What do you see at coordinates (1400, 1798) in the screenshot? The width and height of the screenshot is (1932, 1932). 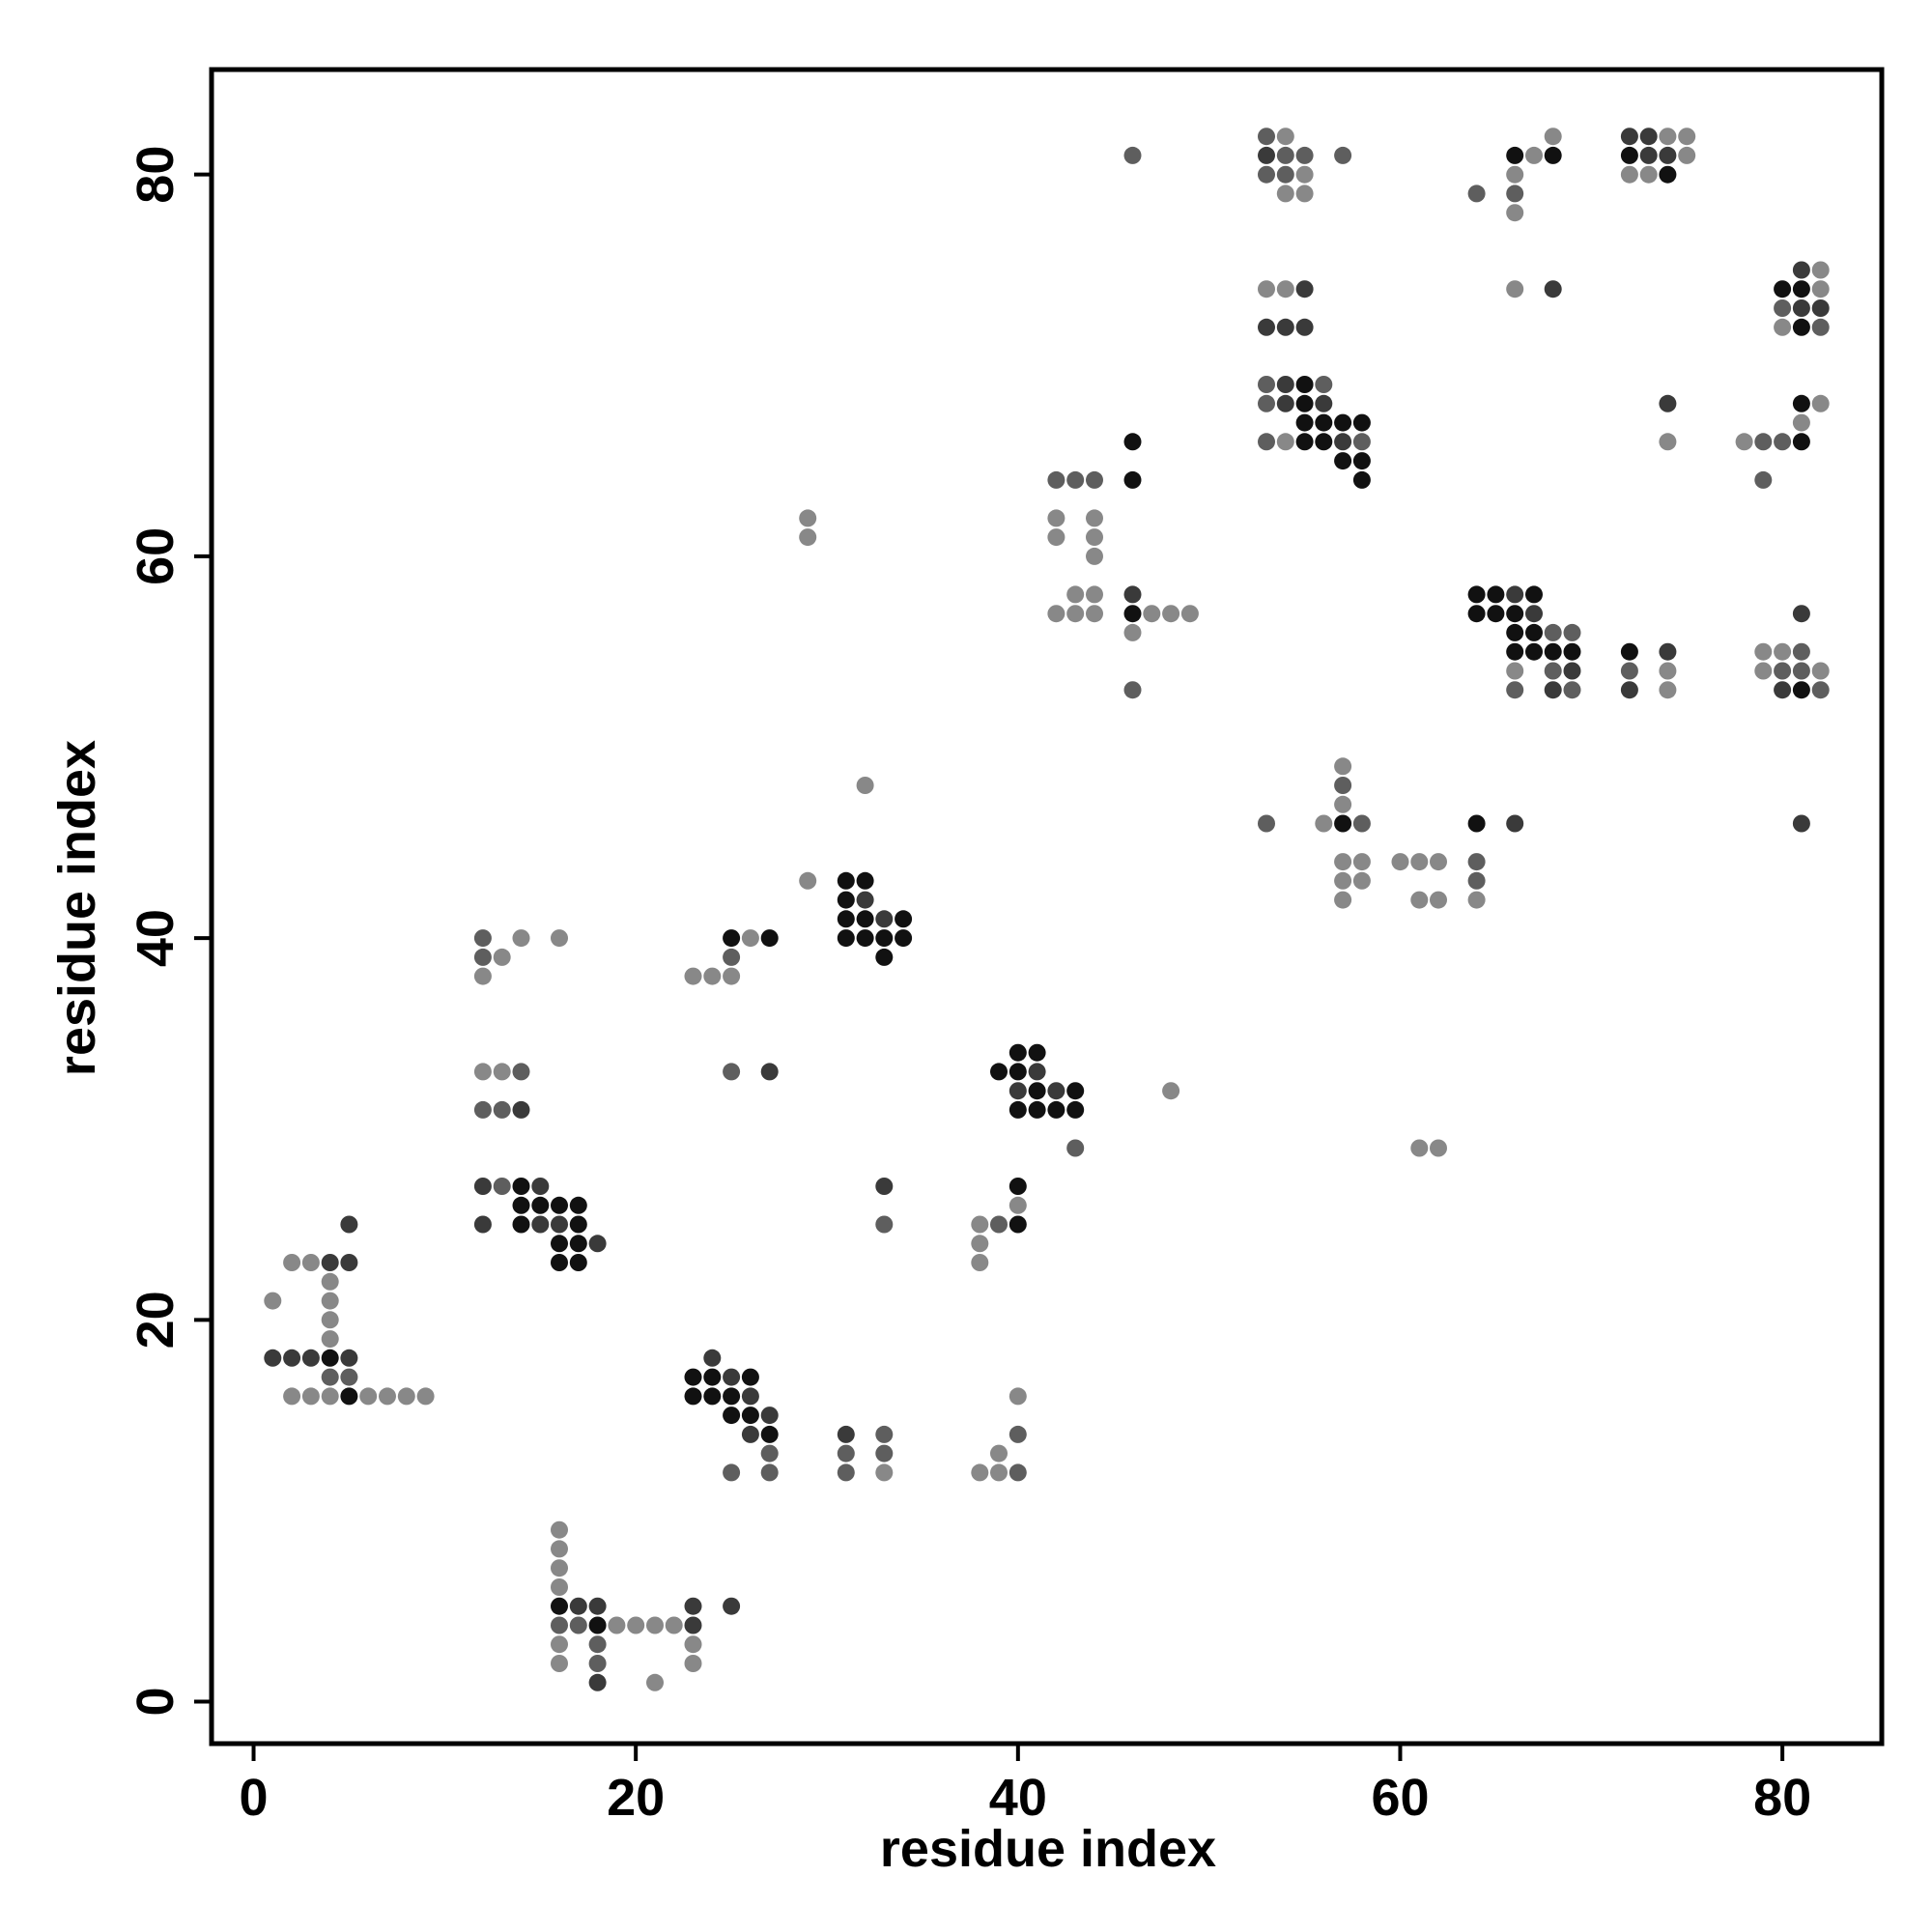 I see `x-tick-label: 60` at bounding box center [1400, 1798].